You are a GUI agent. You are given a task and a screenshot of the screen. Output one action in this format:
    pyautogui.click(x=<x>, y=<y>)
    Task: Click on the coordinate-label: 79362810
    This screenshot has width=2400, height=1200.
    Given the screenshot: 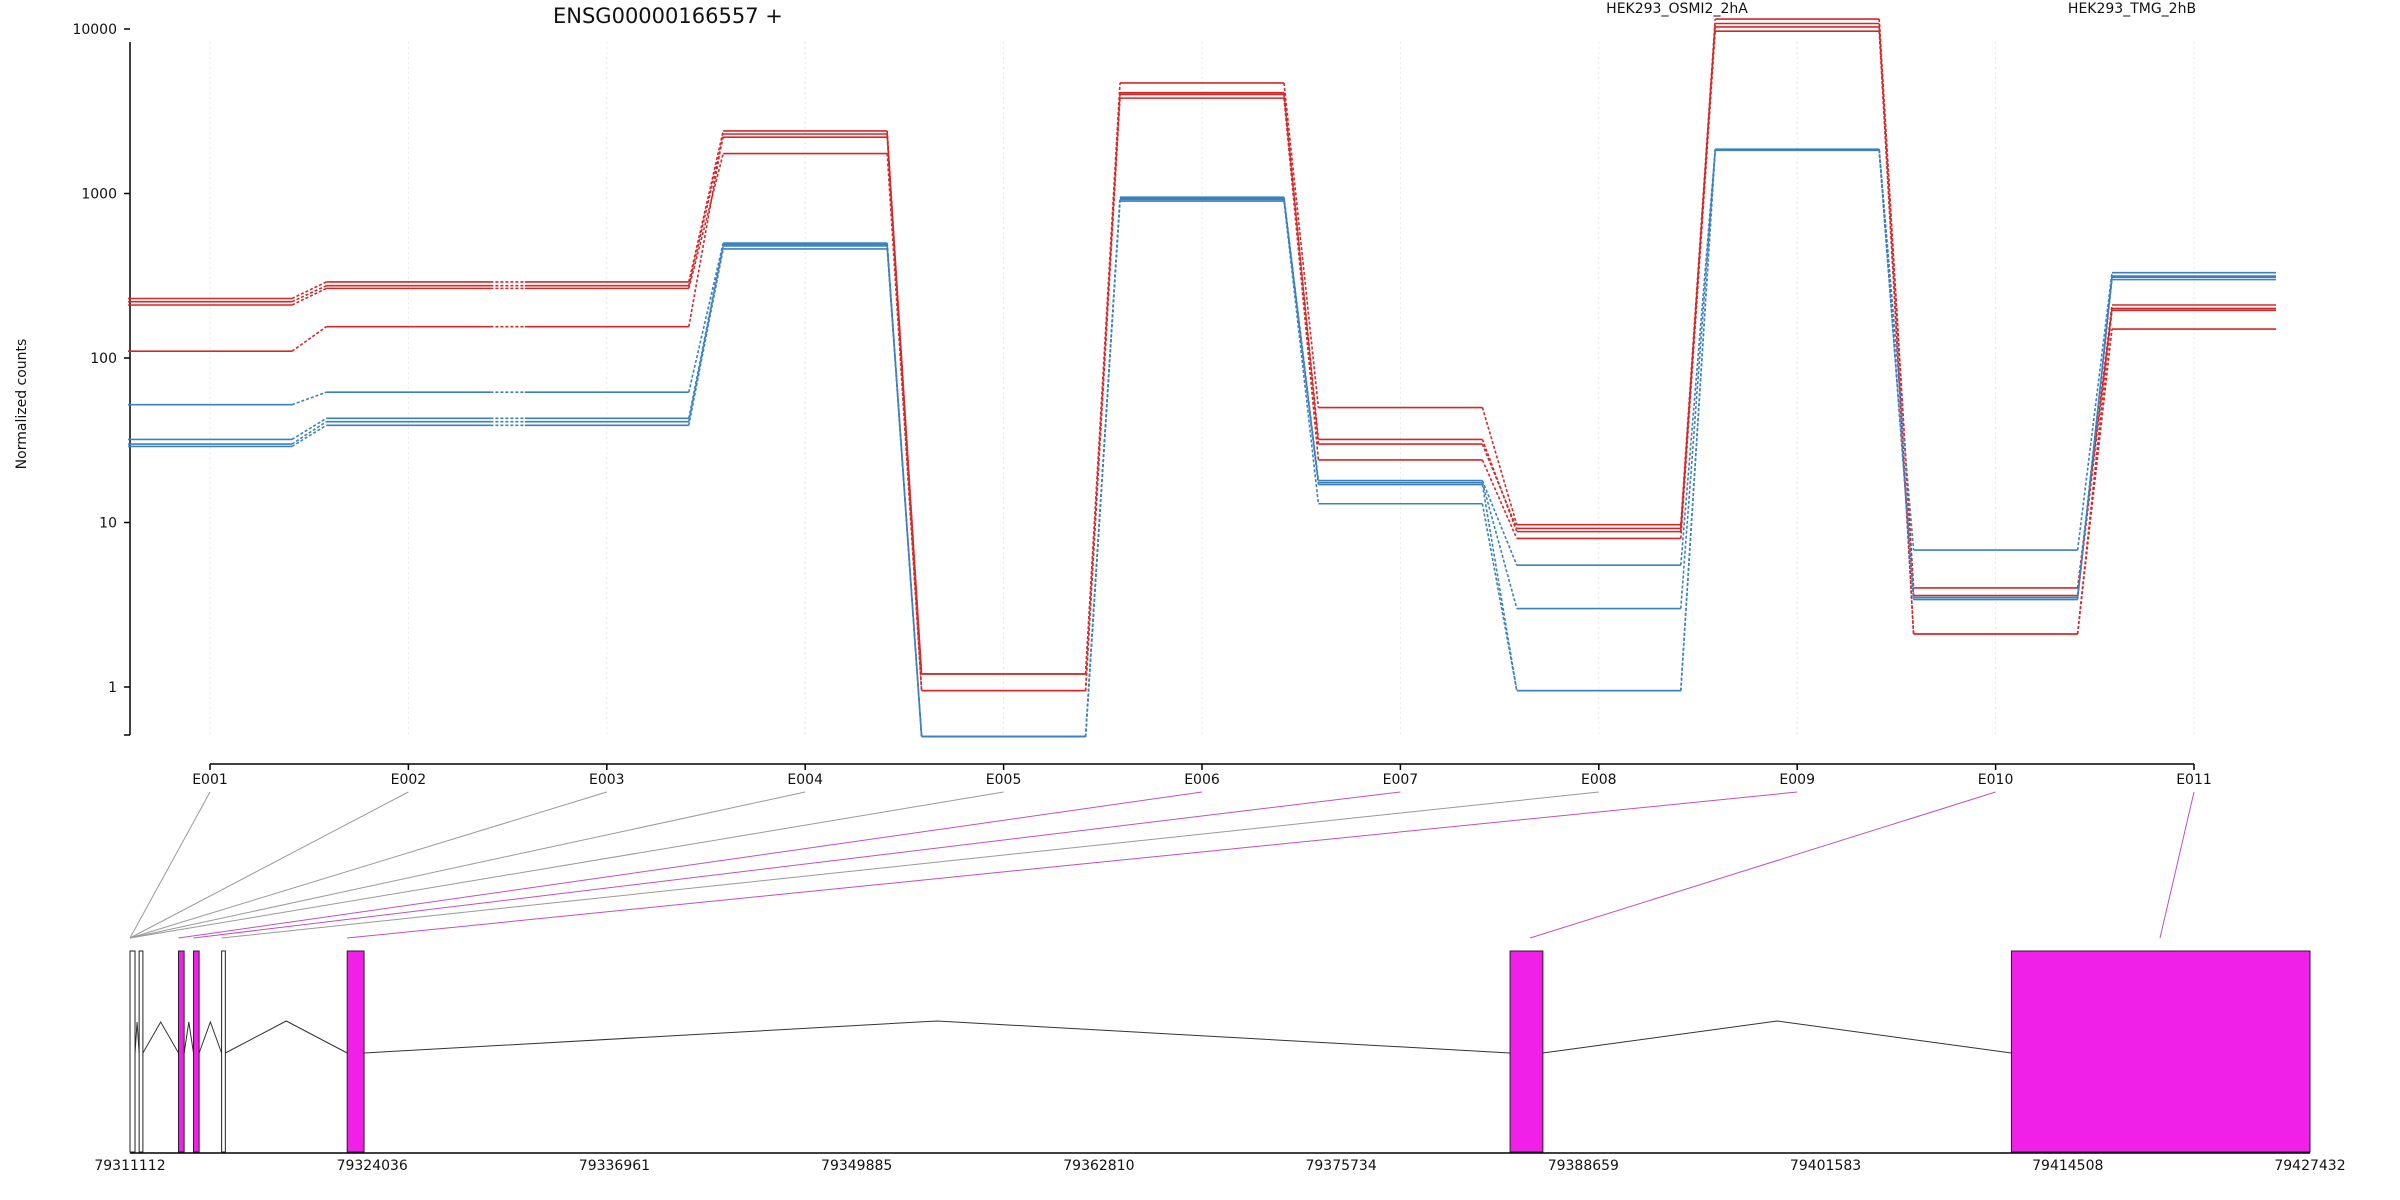 What is the action you would take?
    pyautogui.click(x=1098, y=1166)
    